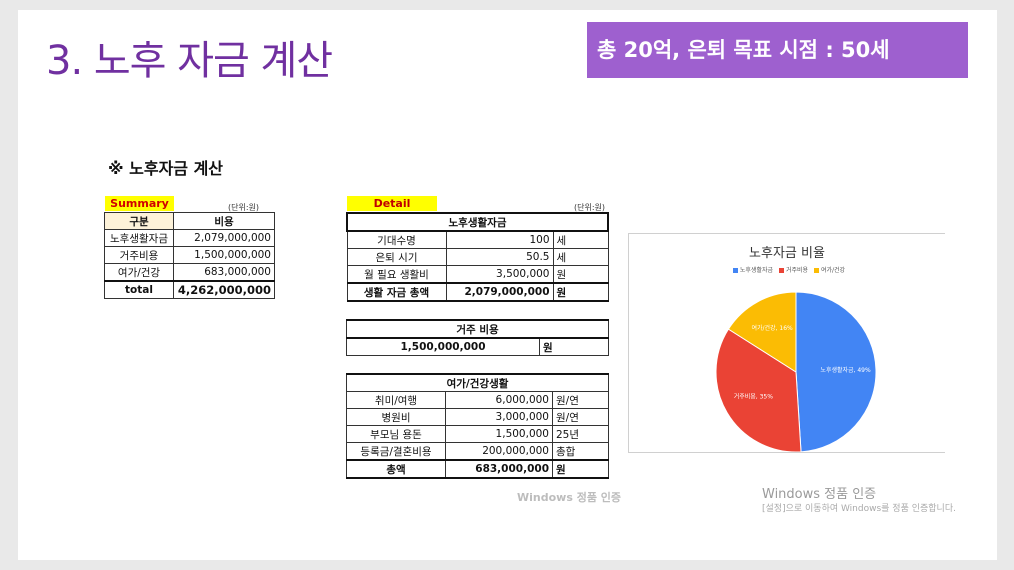 The image size is (1014, 570). Describe the element at coordinates (499, 292) in the screenshot. I see `living-total-value: 2,079,000,000` at that location.